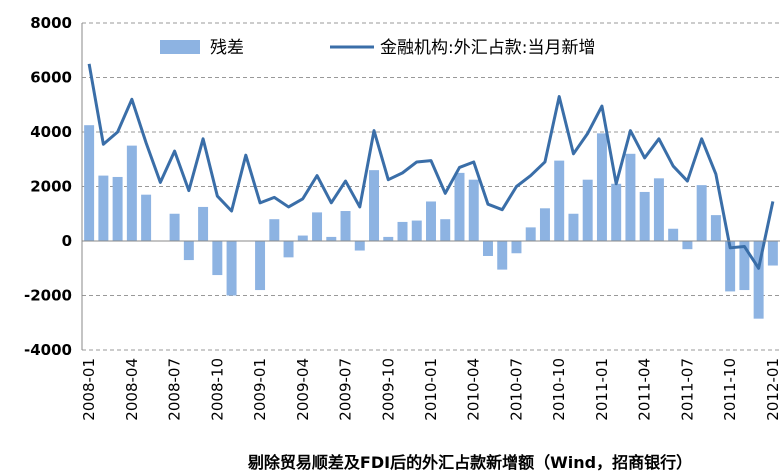 The image size is (784, 473). What do you see at coordinates (487, 48) in the screenshot?
I see `legend-label: 金融机构:外汇占款:当月新增` at bounding box center [487, 48].